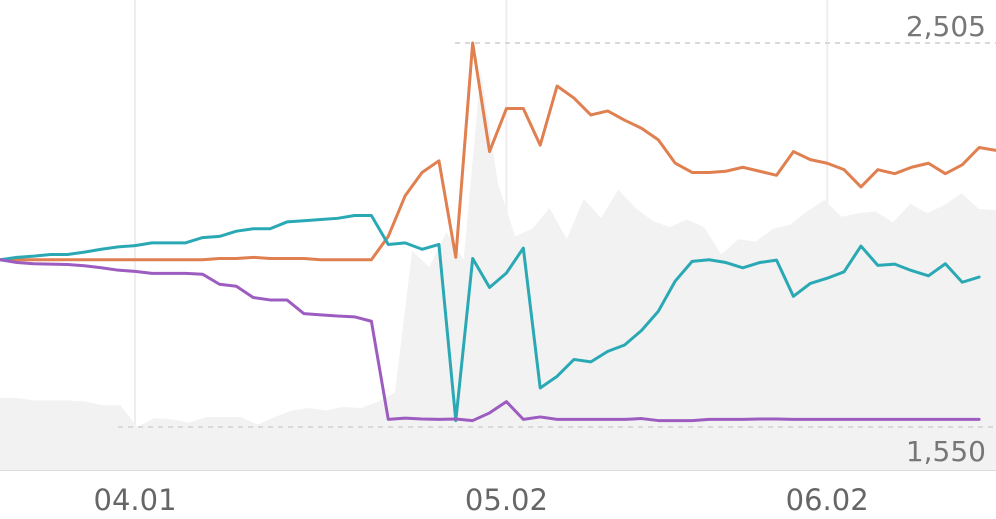 The image size is (996, 519). Describe the element at coordinates (946, 26) in the screenshot. I see `y-max-label: 2,505` at that location.